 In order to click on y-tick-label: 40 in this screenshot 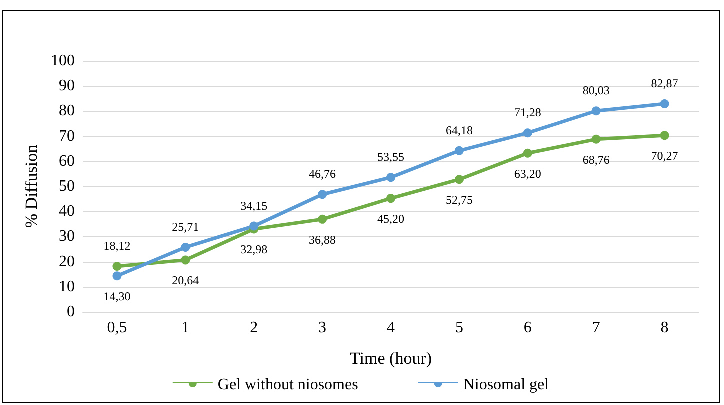, I will do `click(67, 211)`.